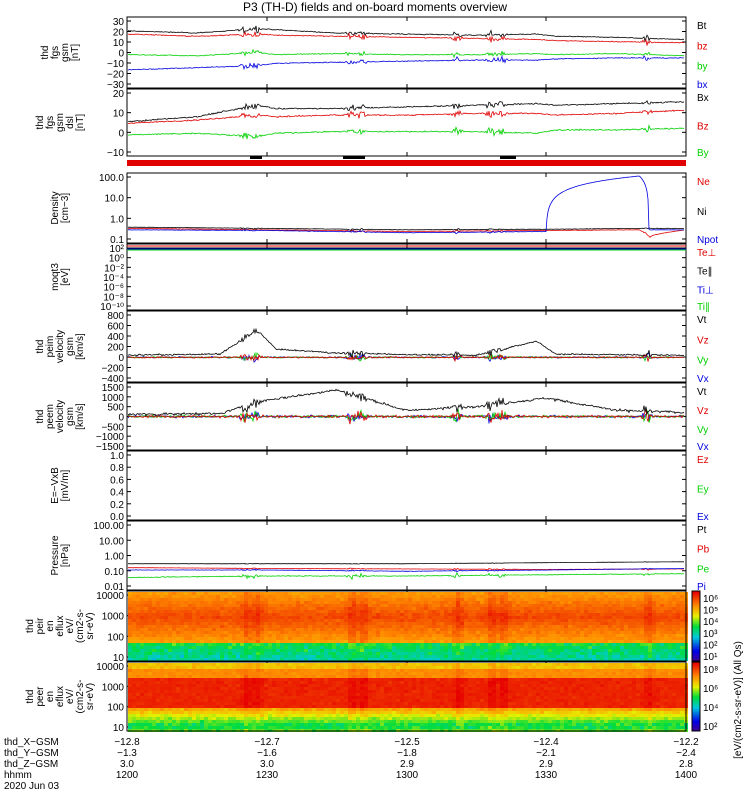 The height and width of the screenshot is (800, 750). I want to click on ephemeris-value: −12.2, so click(686, 742).